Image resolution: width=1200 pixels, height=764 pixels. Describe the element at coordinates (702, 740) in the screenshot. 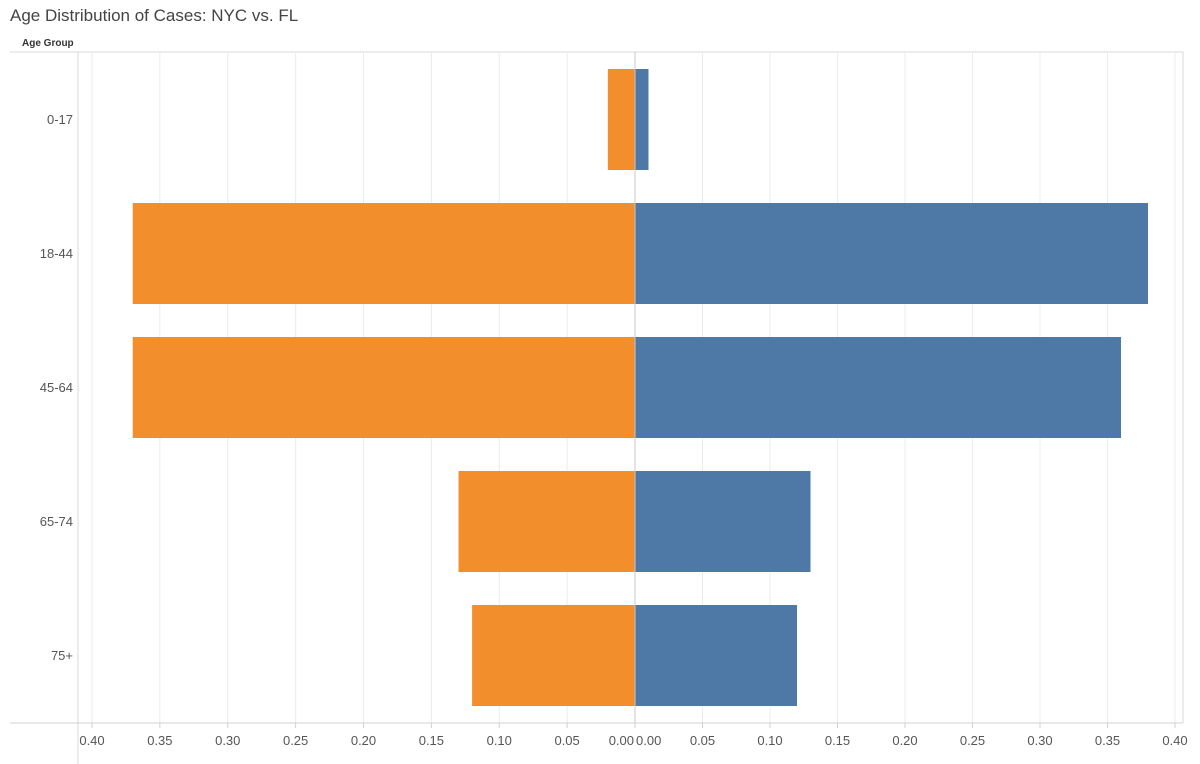

I see `tick-label-right-1: 0.05` at that location.